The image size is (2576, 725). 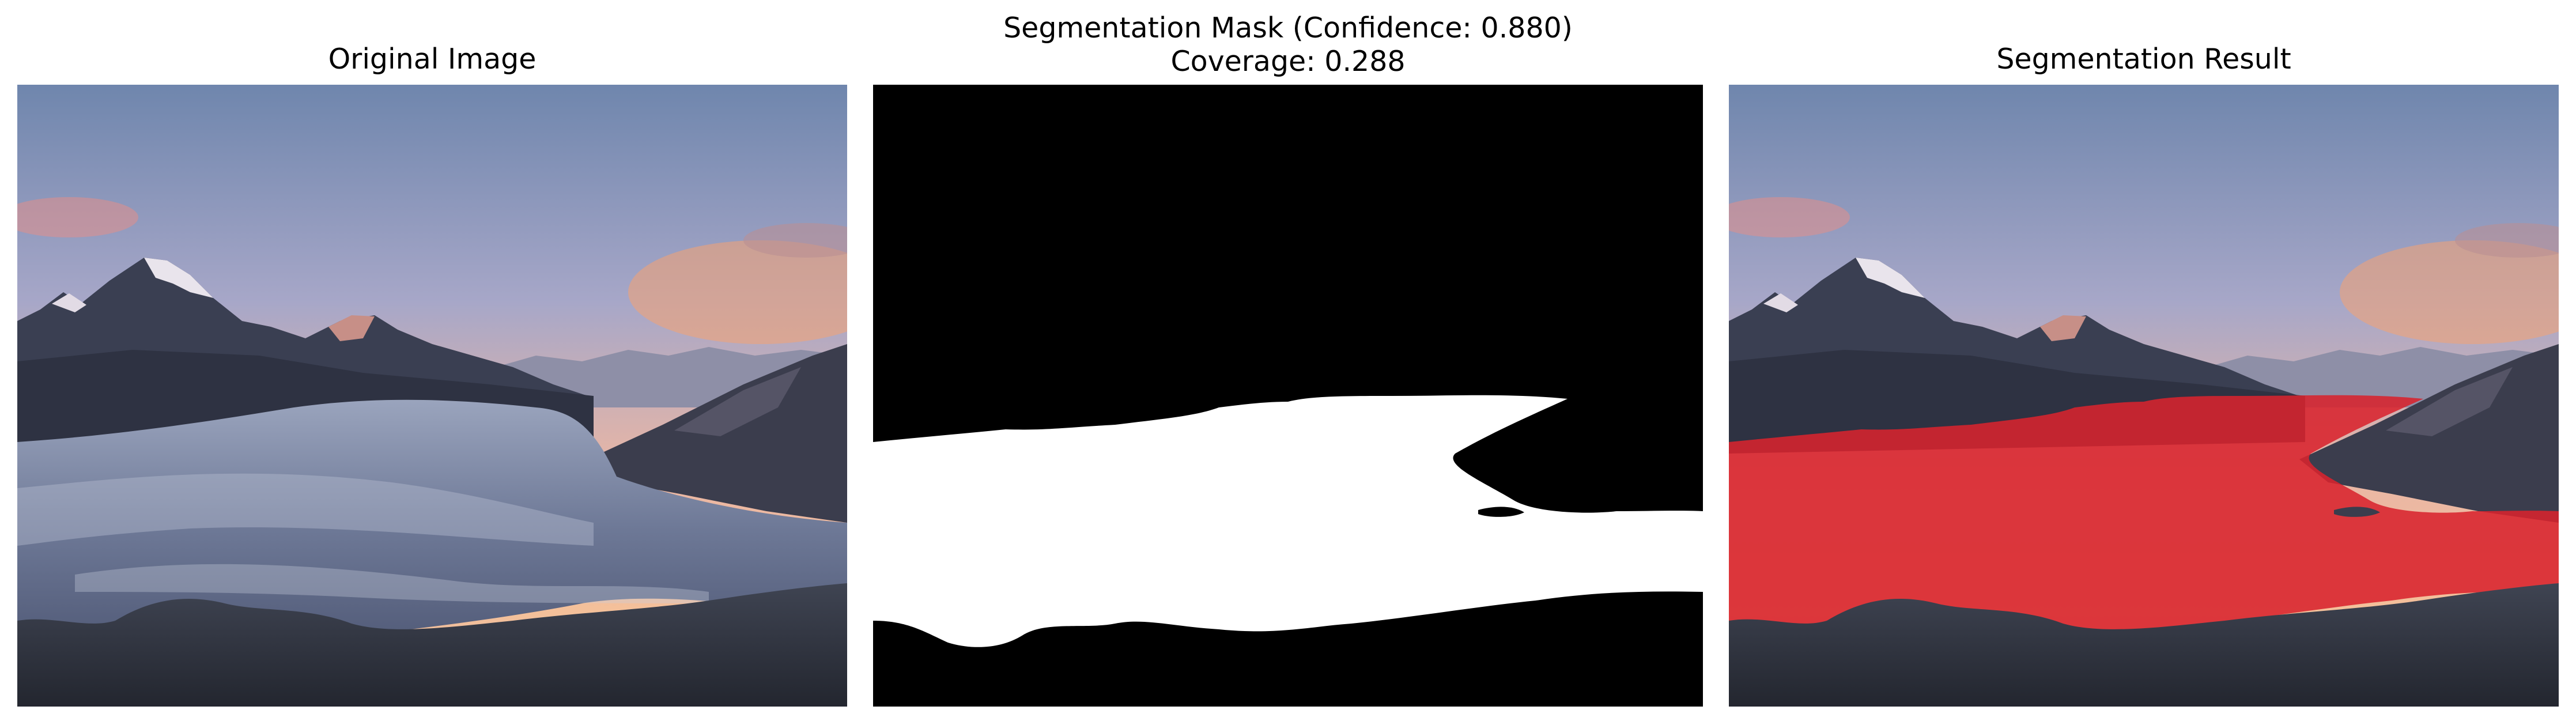 I want to click on segmentation-overlay, so click(x=2144, y=521).